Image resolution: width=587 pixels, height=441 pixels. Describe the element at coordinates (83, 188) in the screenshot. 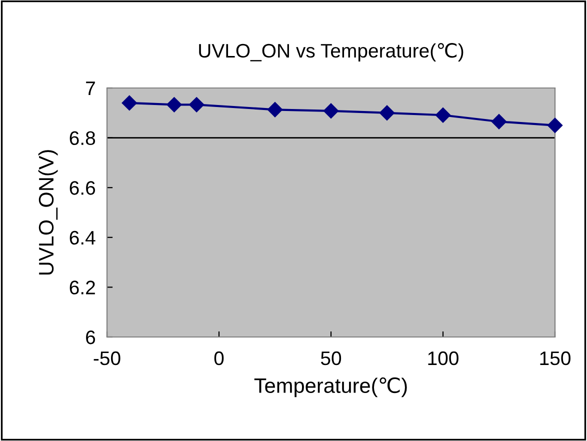

I see `y-tick-label: 6.6` at that location.